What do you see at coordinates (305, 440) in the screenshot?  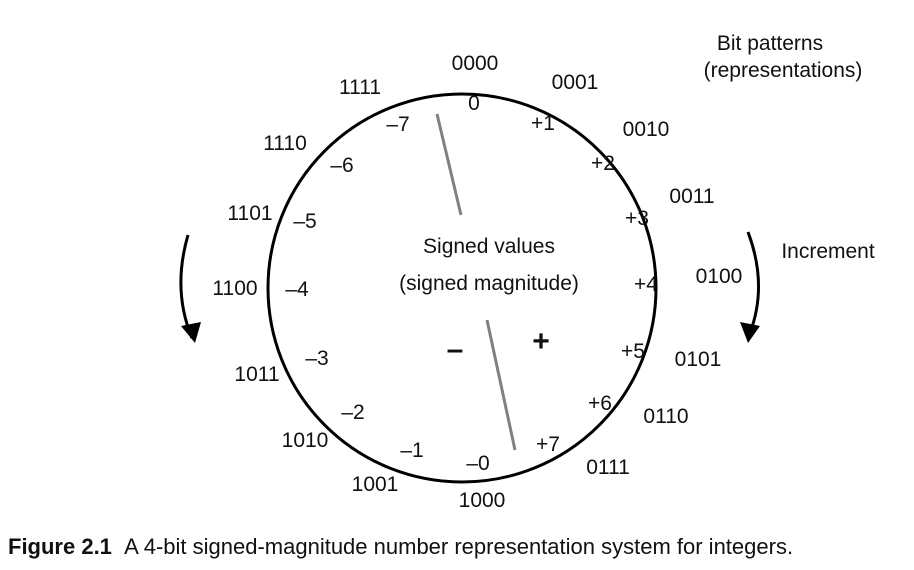 I see `bit-pattern: 1010` at bounding box center [305, 440].